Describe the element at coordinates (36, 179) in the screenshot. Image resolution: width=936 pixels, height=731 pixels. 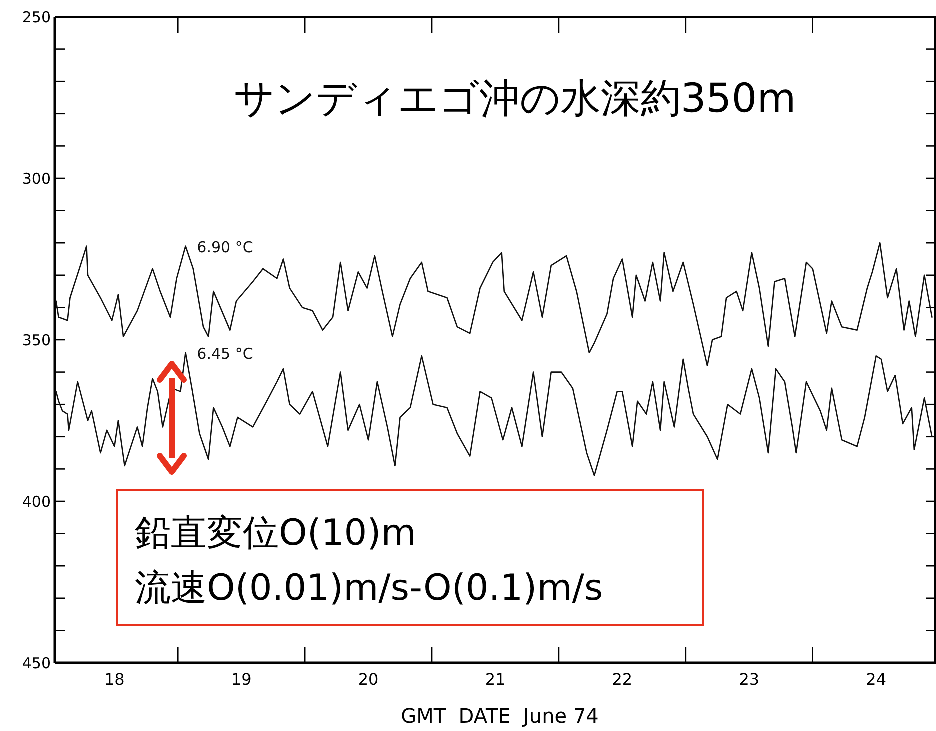
I see `y-tick-label: 300` at that location.